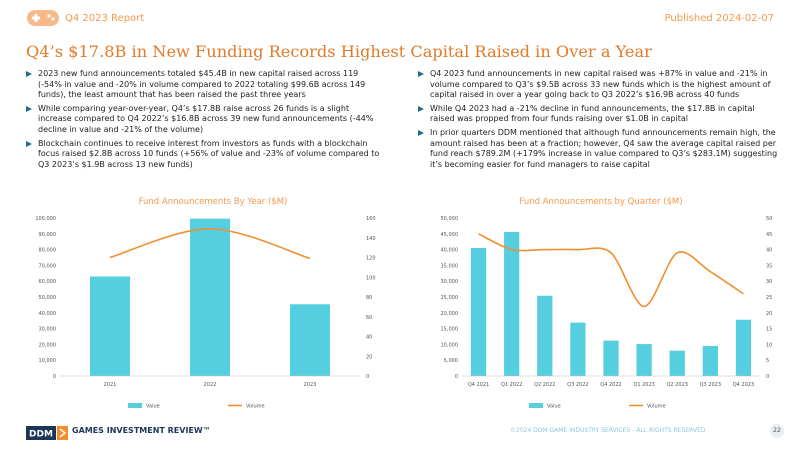 The height and width of the screenshot is (450, 800). What do you see at coordinates (769, 298) in the screenshot?
I see `y-tick-right: 25` at bounding box center [769, 298].